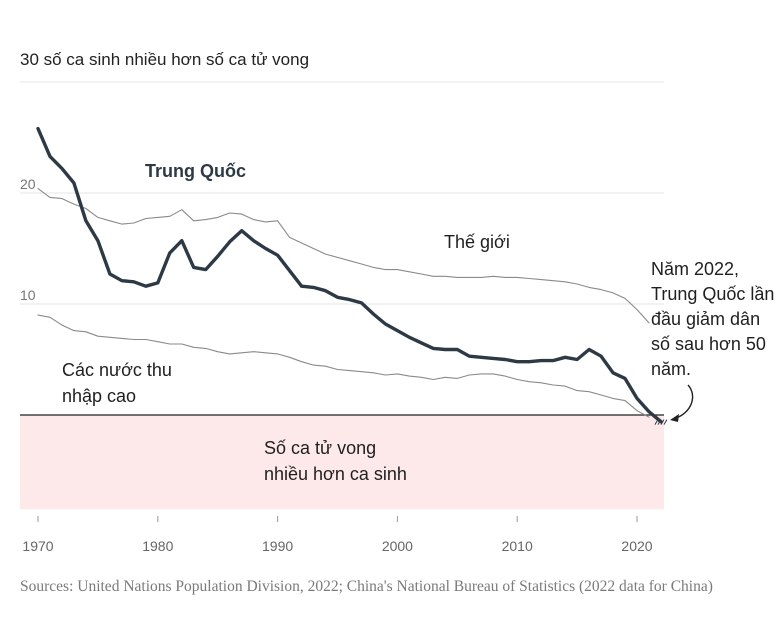  Describe the element at coordinates (165, 59) in the screenshot. I see `chart-top-label: 30 số ca sinh nhiều hơn số ca tử vong` at that location.